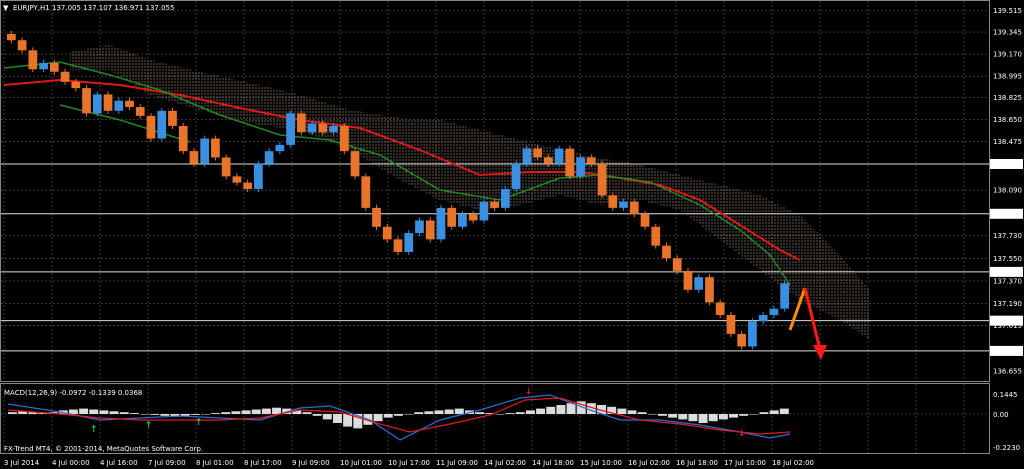 This screenshot has width=1024, height=469. What do you see at coordinates (505, 463) in the screenshot?
I see `time-label: 14 Jul 02:00` at bounding box center [505, 463].